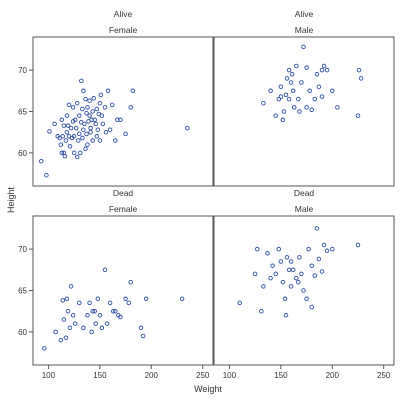  What do you see at coordinates (304, 209) in the screenshot?
I see `header-row2-col-male: Male` at bounding box center [304, 209].